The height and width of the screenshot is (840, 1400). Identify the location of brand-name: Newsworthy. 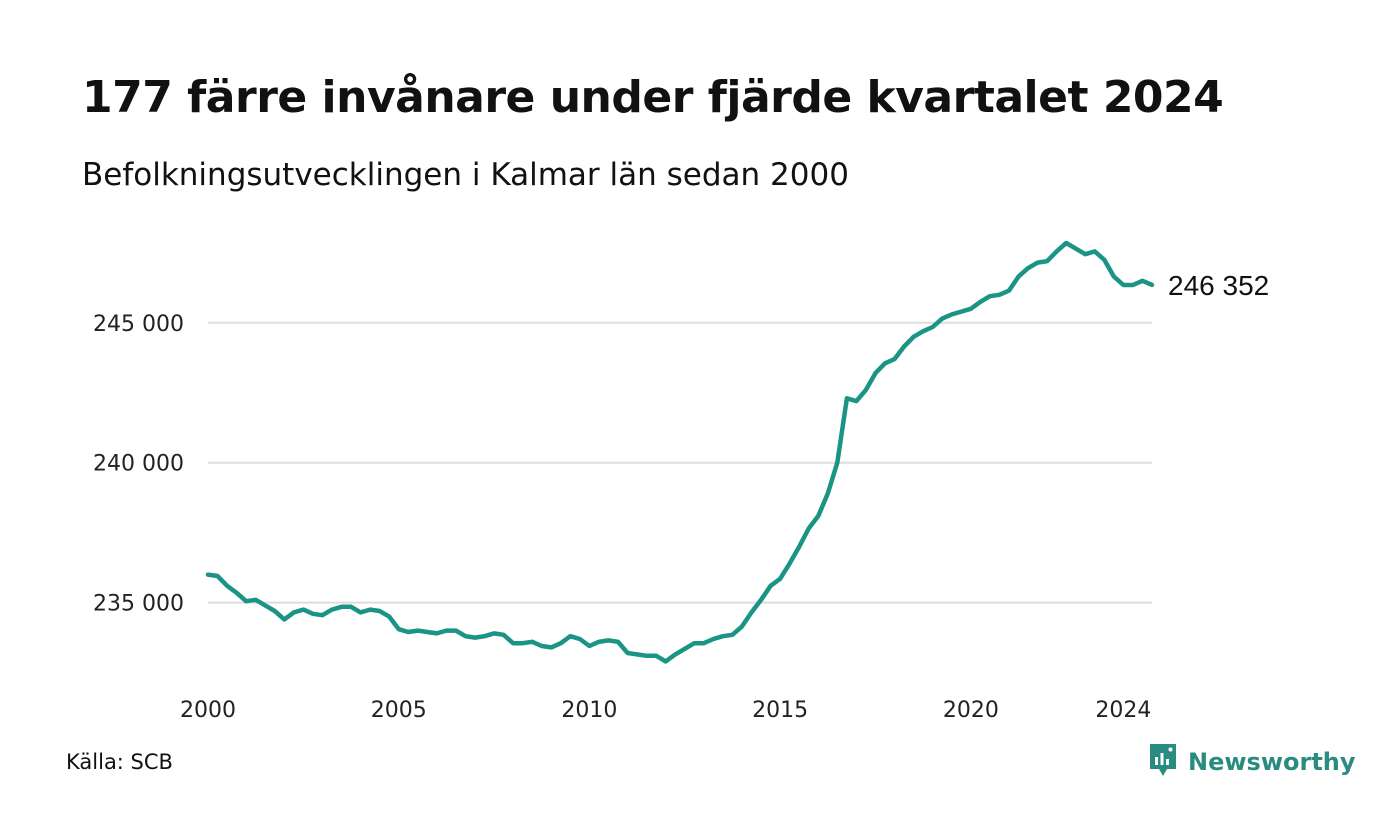
(1272, 762).